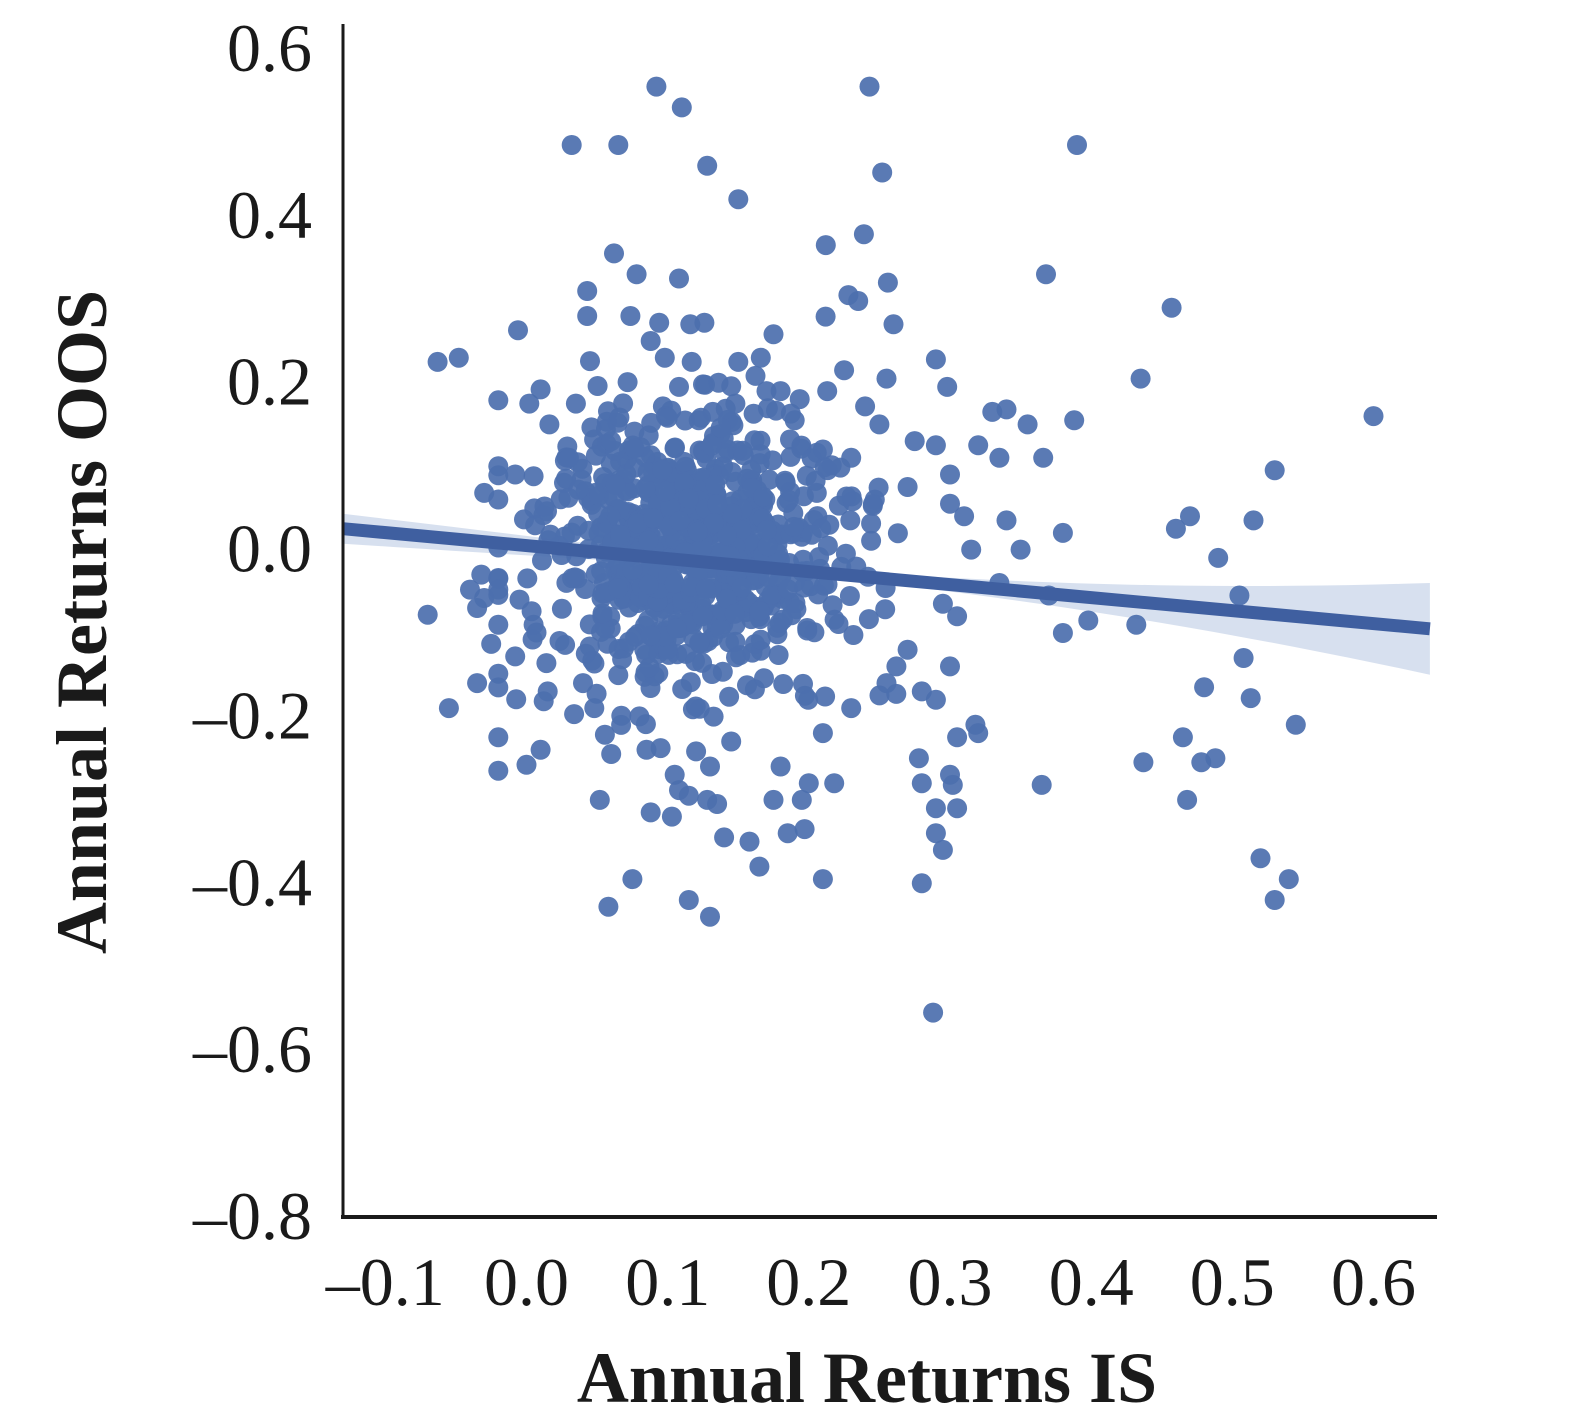 The width and height of the screenshot is (1572, 1428). What do you see at coordinates (82, 622) in the screenshot?
I see `y-axis-title: Annual Returns OOS` at bounding box center [82, 622].